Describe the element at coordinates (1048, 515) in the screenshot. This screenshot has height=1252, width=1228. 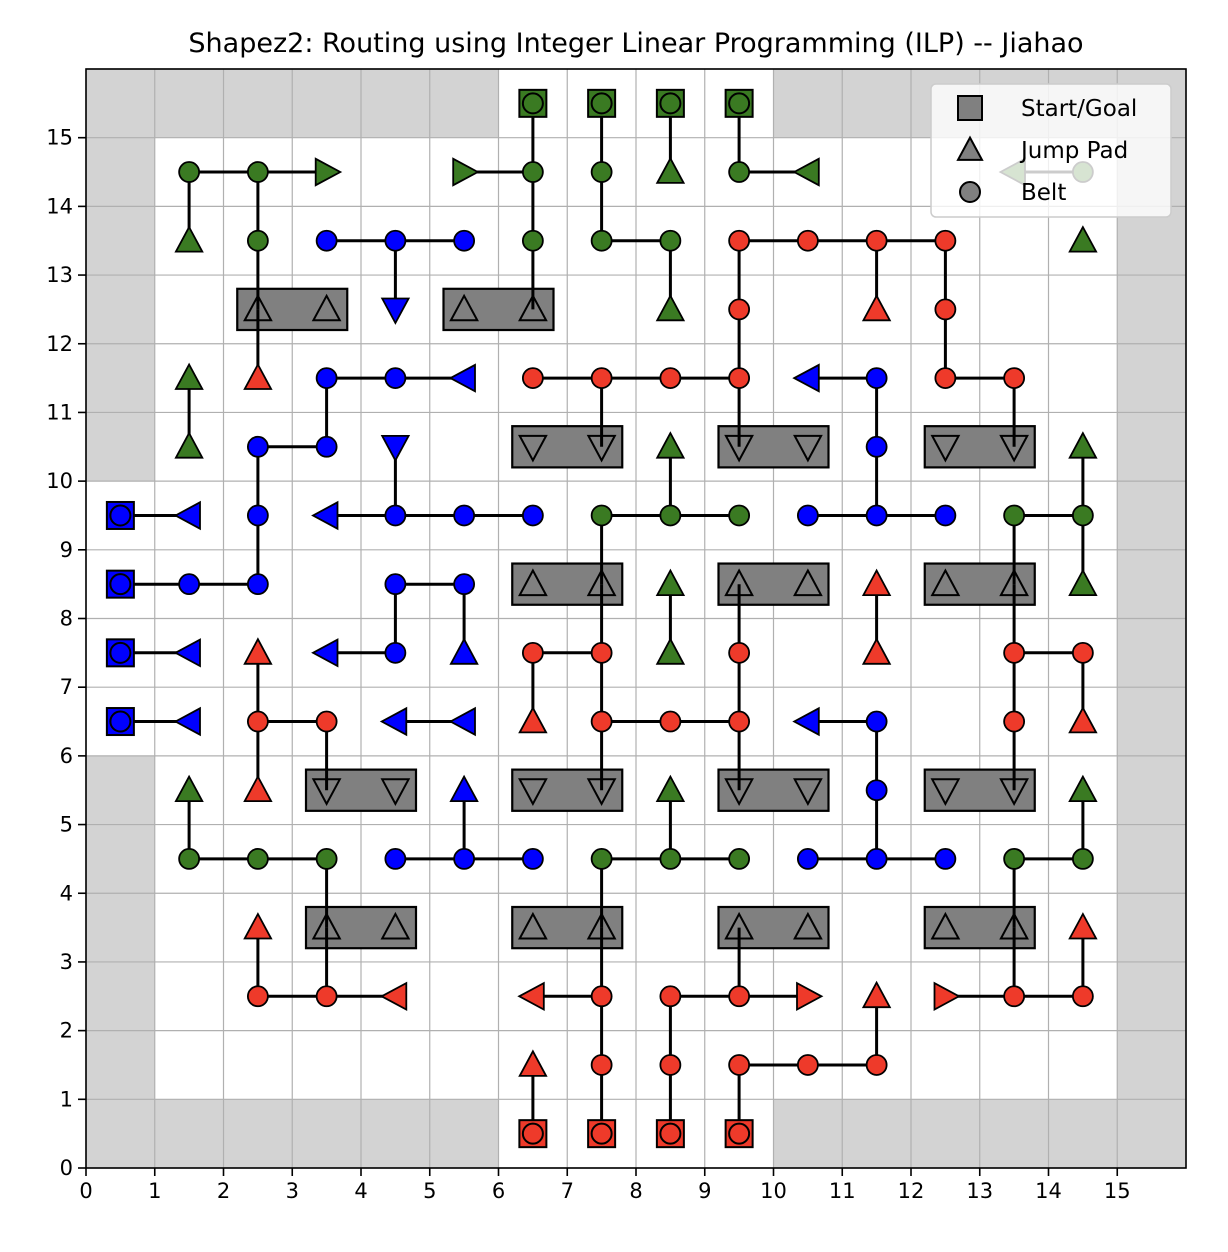
I see `route-line-green` at that location.